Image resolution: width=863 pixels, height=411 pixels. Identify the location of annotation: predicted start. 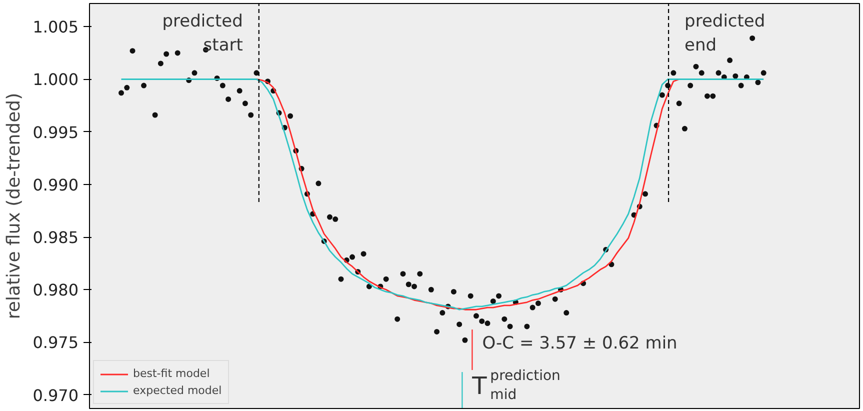
(203, 34).